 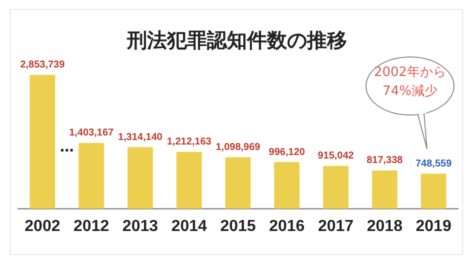 I want to click on annotation: 2002年から 74%減少, so click(x=410, y=82).